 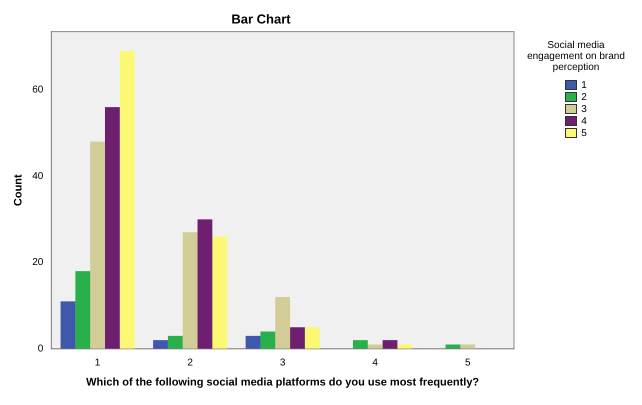 What do you see at coordinates (190, 363) in the screenshot?
I see `x-tick-label: 2` at bounding box center [190, 363].